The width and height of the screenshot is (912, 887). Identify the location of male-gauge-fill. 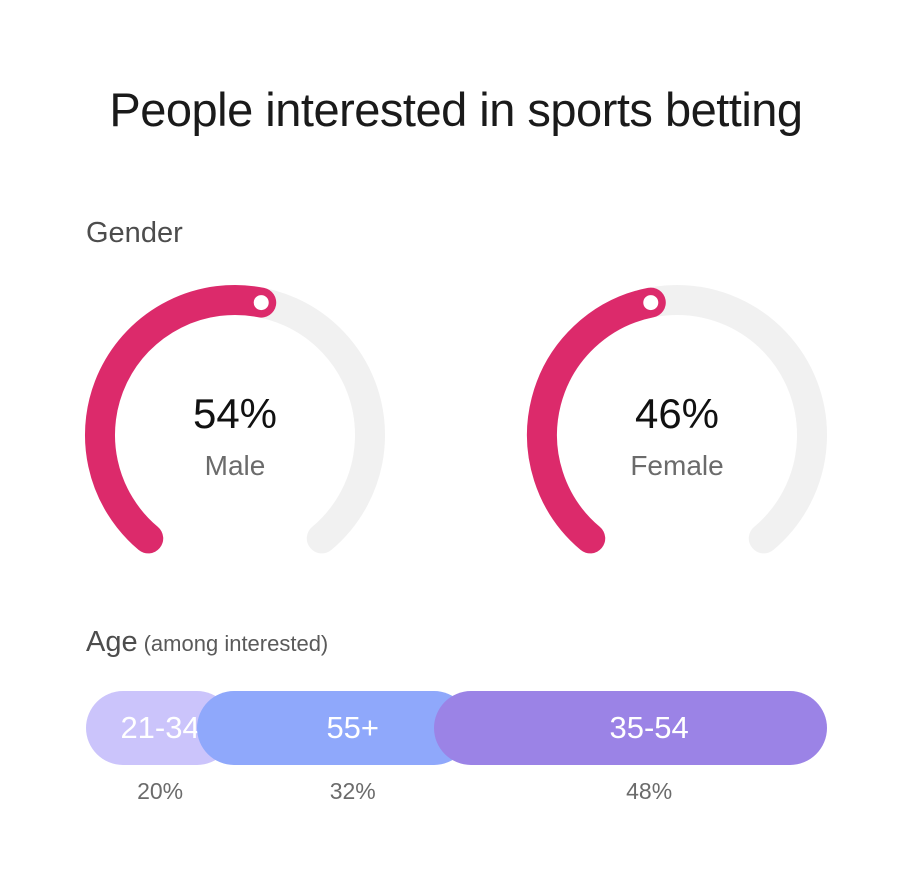
(181, 419).